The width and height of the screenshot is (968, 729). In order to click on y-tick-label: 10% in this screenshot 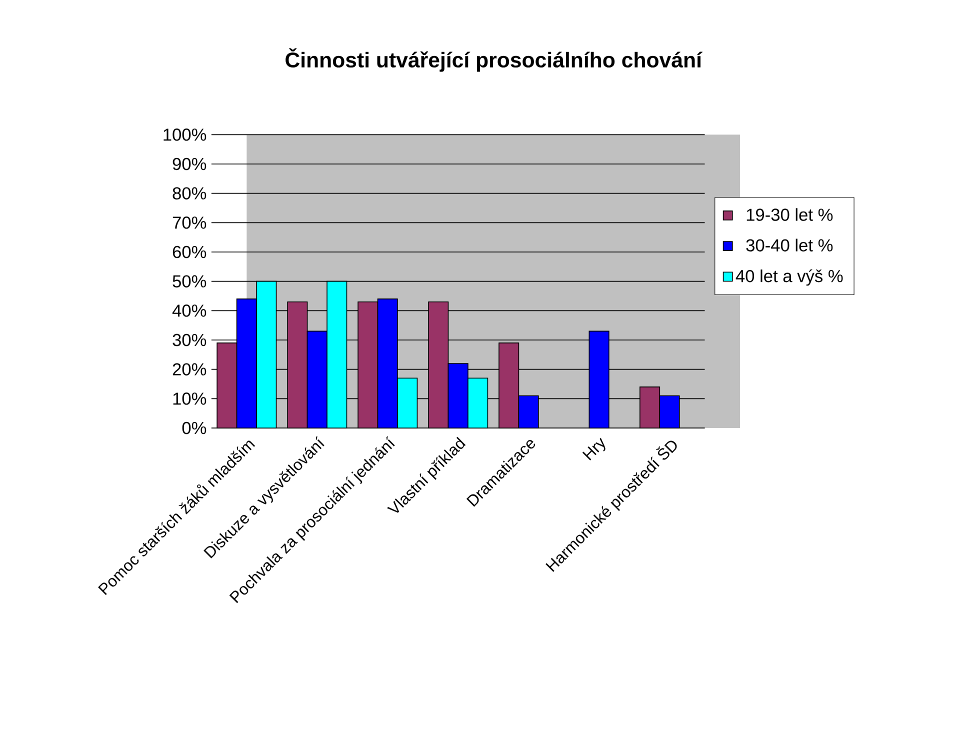, I will do `click(189, 398)`.